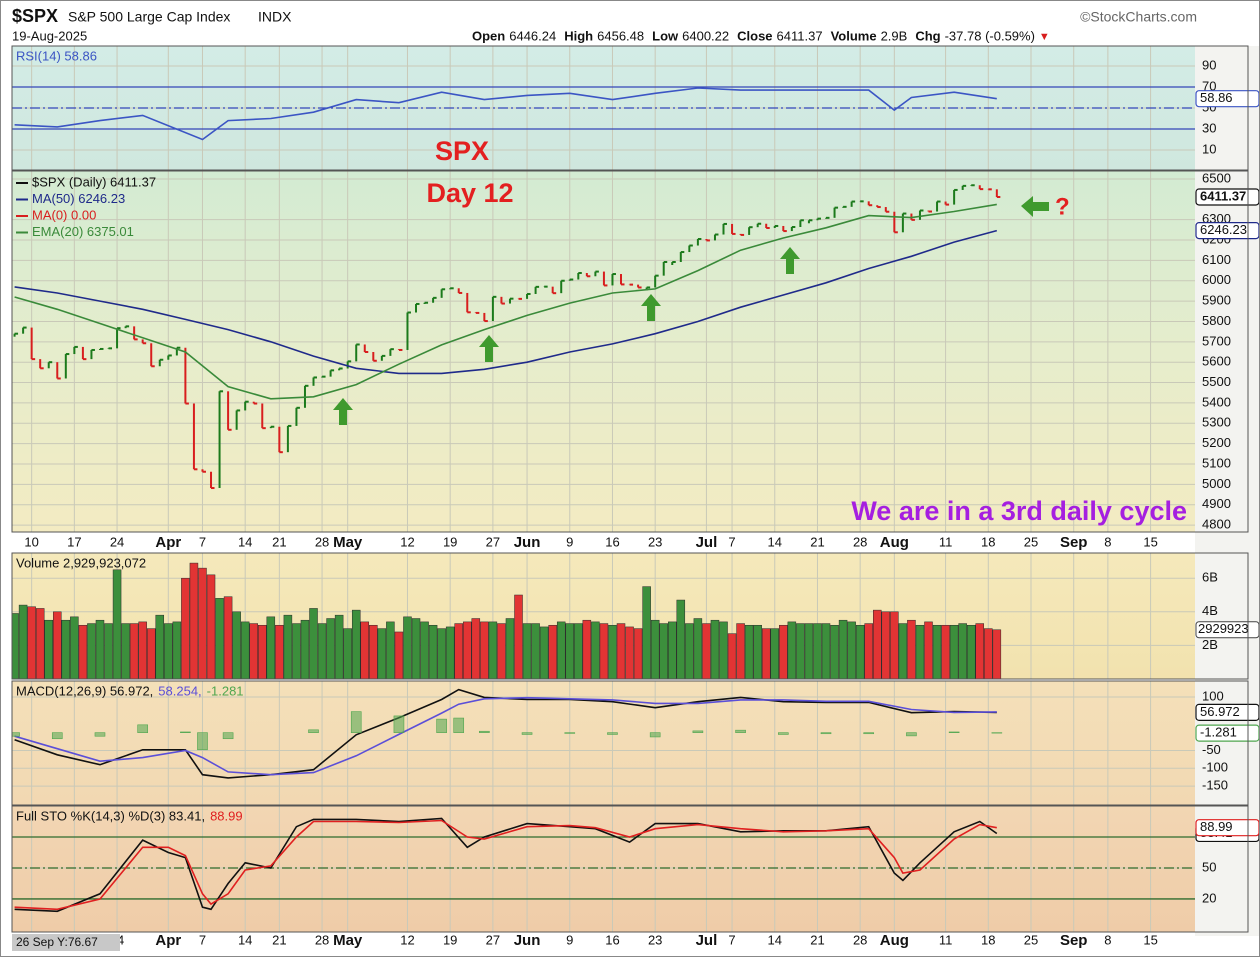 The height and width of the screenshot is (957, 1260). Describe the element at coordinates (1035, 206) in the screenshot. I see `left-arrow` at that location.